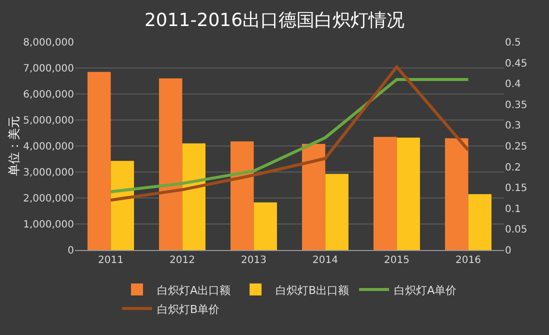 This screenshot has width=549, height=335. Describe the element at coordinates (274, 20) in the screenshot. I see `chart-title: 2011-2016出口德国白炽灯情况` at that location.